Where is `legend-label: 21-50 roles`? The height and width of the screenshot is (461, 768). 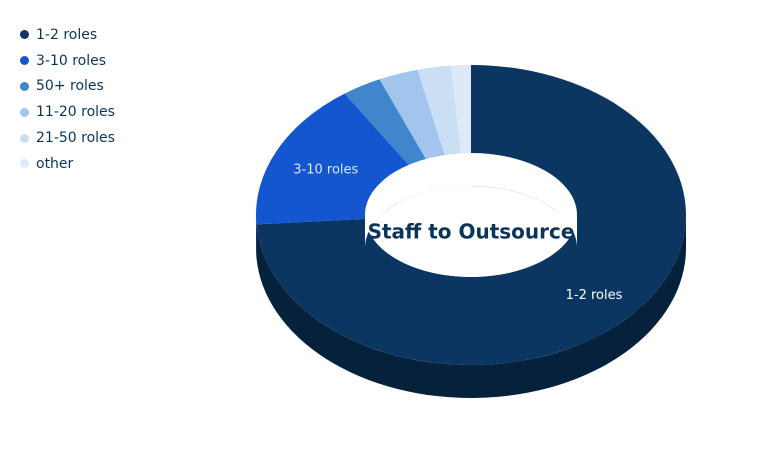
legend-label: 21-50 roles is located at coordinates (75, 138).